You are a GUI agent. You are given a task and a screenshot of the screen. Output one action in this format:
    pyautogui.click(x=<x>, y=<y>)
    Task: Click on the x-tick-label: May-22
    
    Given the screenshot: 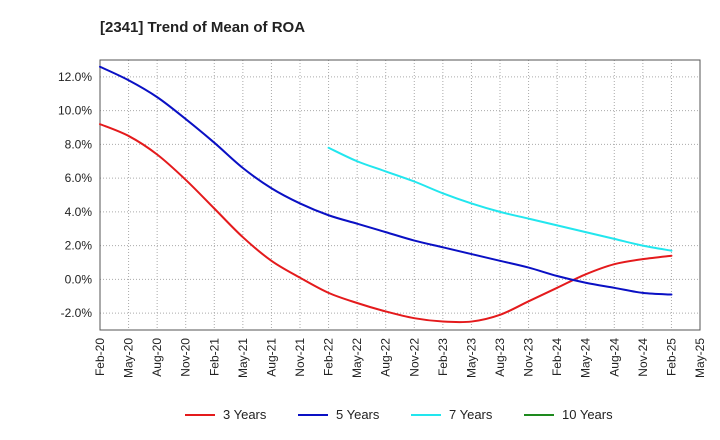 What is the action you would take?
    pyautogui.click(x=357, y=358)
    